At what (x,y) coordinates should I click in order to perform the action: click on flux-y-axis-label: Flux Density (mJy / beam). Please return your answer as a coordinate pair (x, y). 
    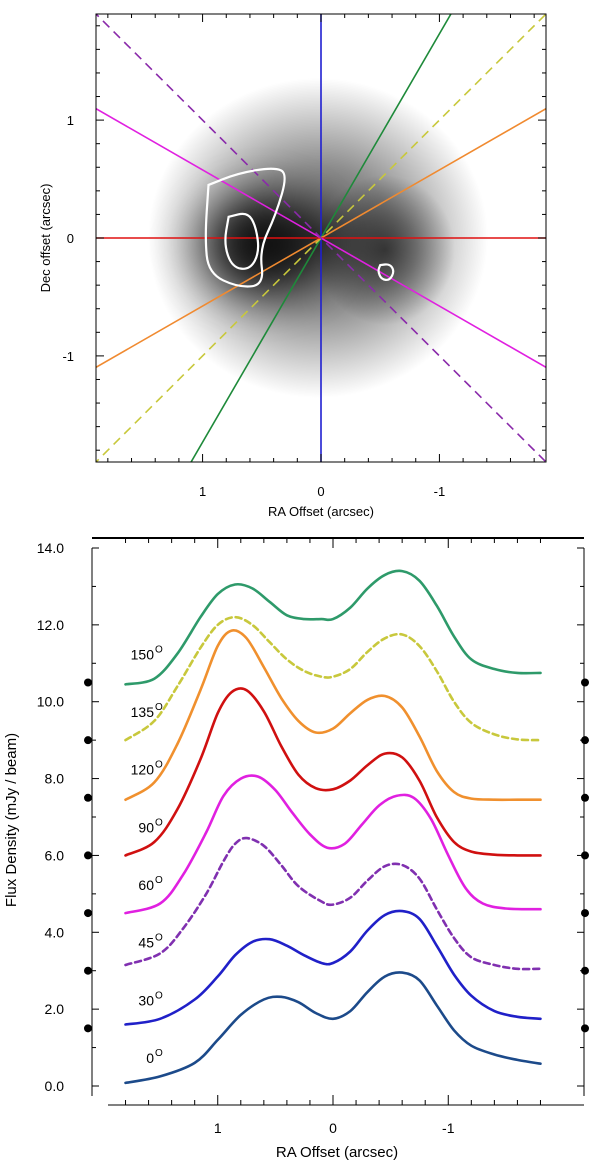
    Looking at the image, I should click on (11, 820).